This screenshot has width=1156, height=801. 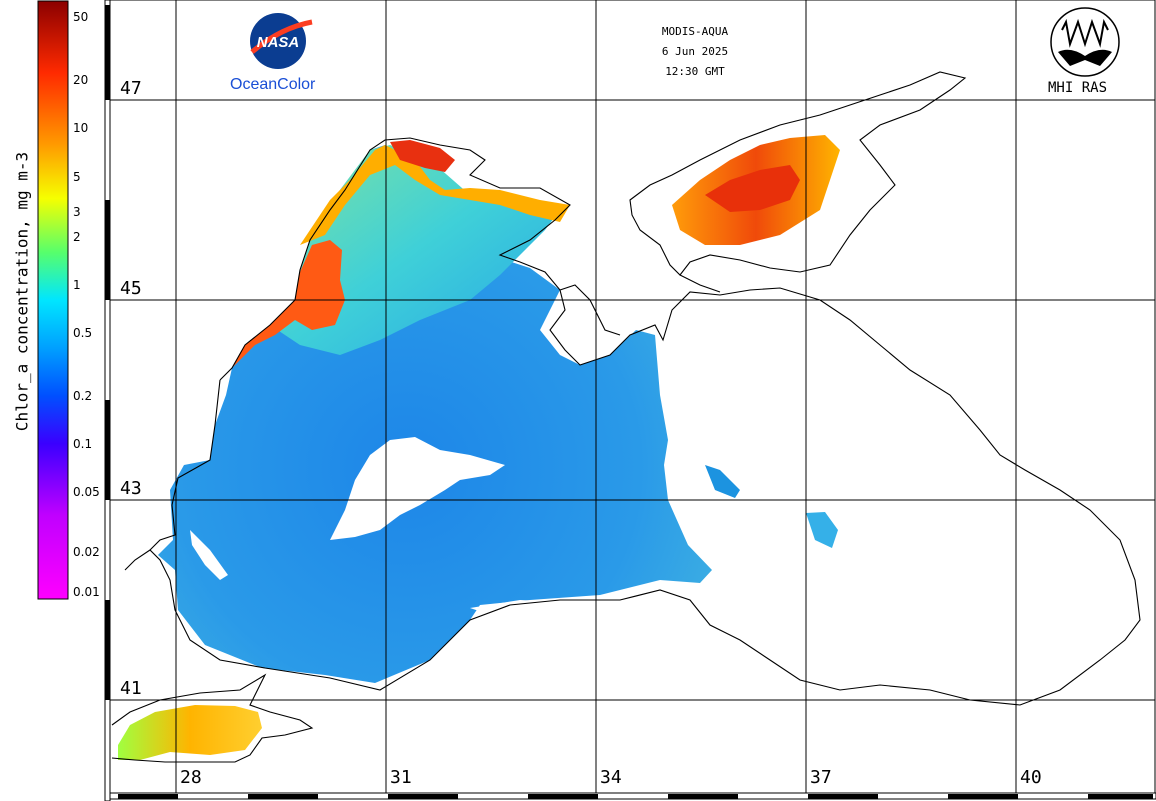 What do you see at coordinates (81, 128) in the screenshot?
I see `colorbar-tick: 10` at bounding box center [81, 128].